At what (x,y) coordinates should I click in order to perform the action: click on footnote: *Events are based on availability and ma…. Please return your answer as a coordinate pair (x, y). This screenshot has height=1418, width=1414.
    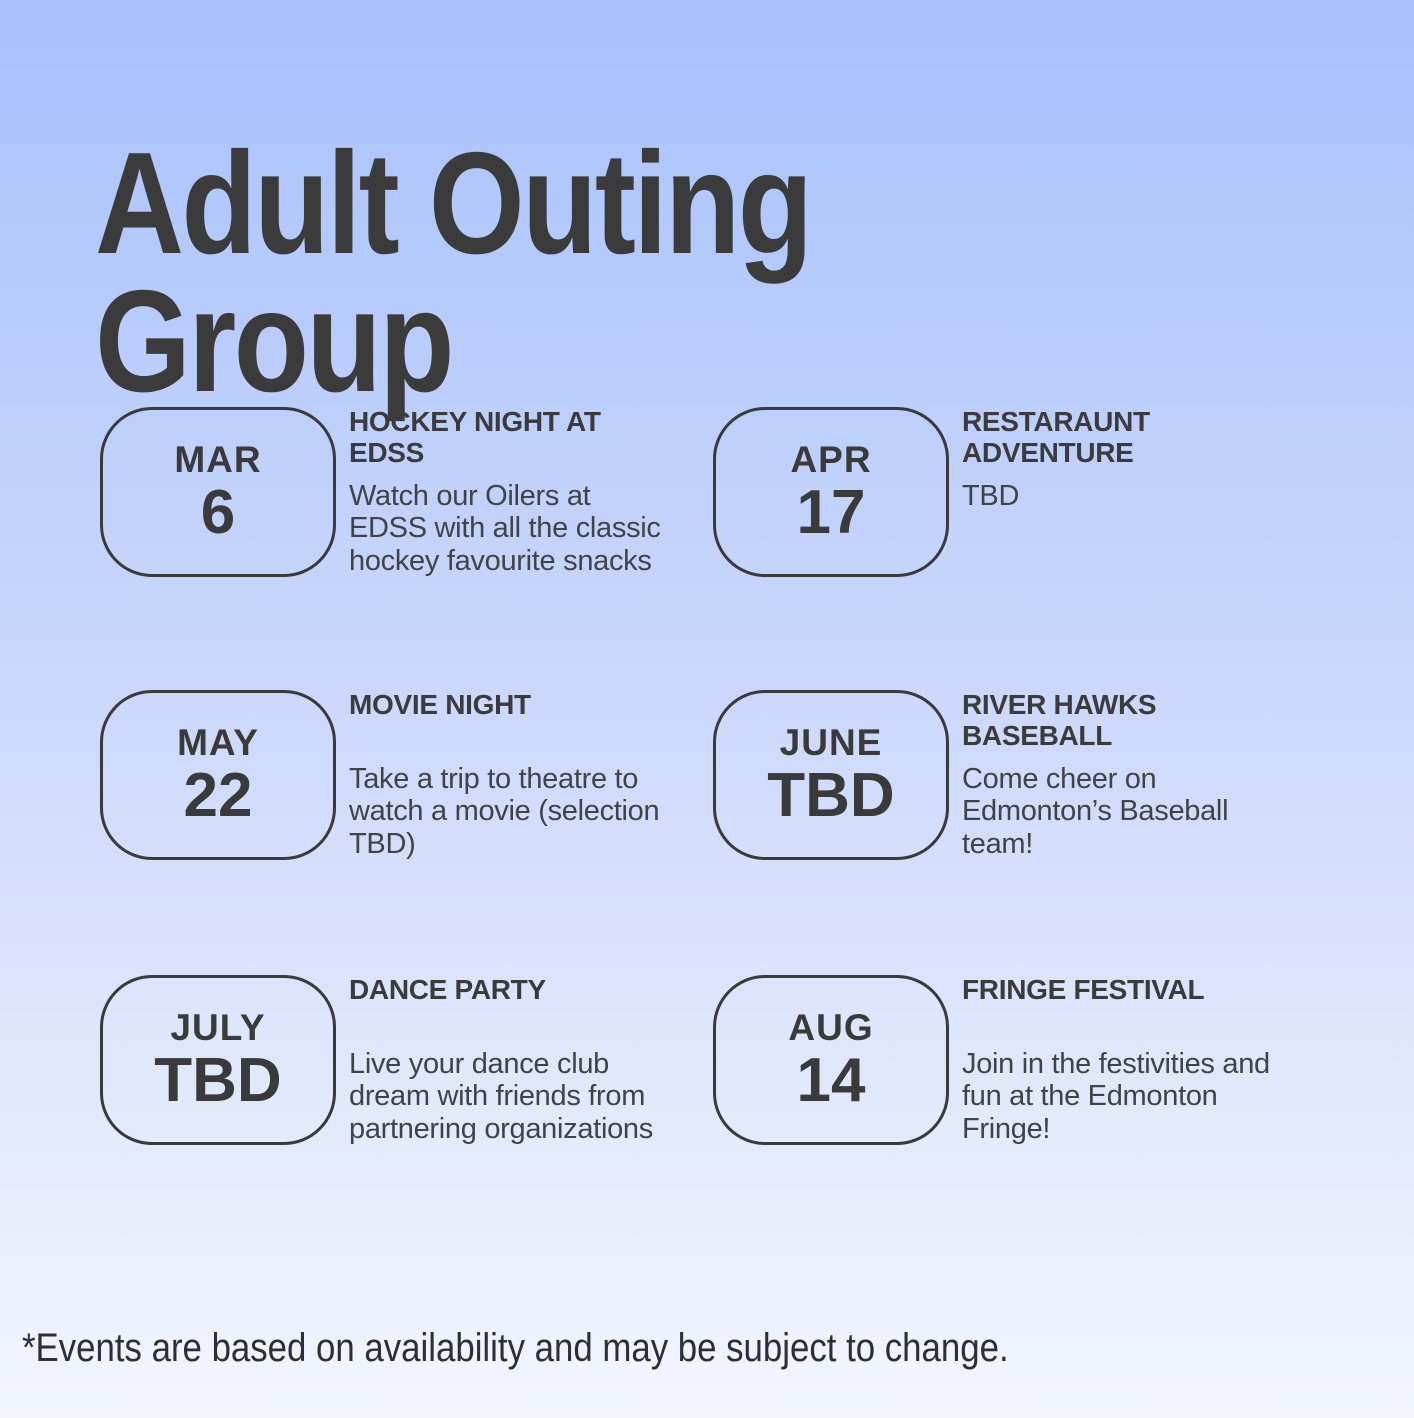
    Looking at the image, I should click on (515, 1348).